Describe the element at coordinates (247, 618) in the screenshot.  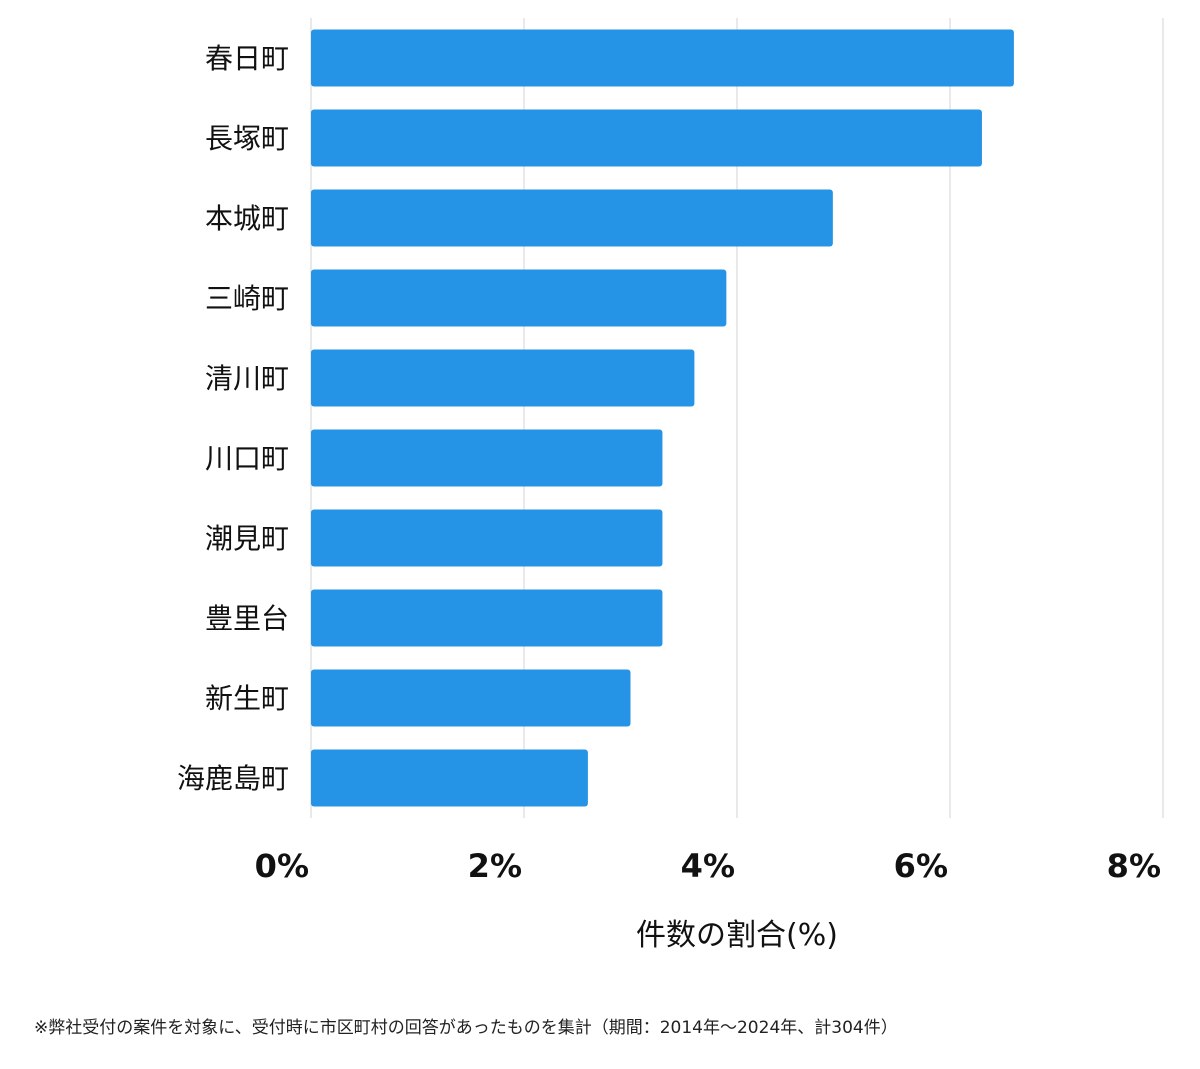
I see `category-label: 豊里台` at that location.